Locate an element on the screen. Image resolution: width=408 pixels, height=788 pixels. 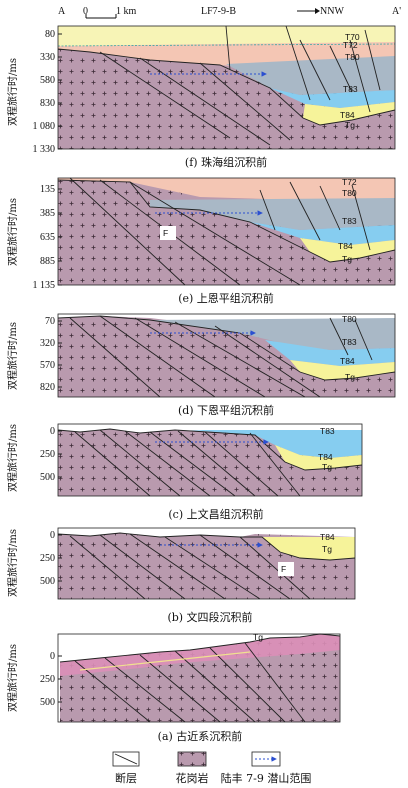
panel-caption: (d) 下恩平组沉积前 is located at coordinates (226, 410).